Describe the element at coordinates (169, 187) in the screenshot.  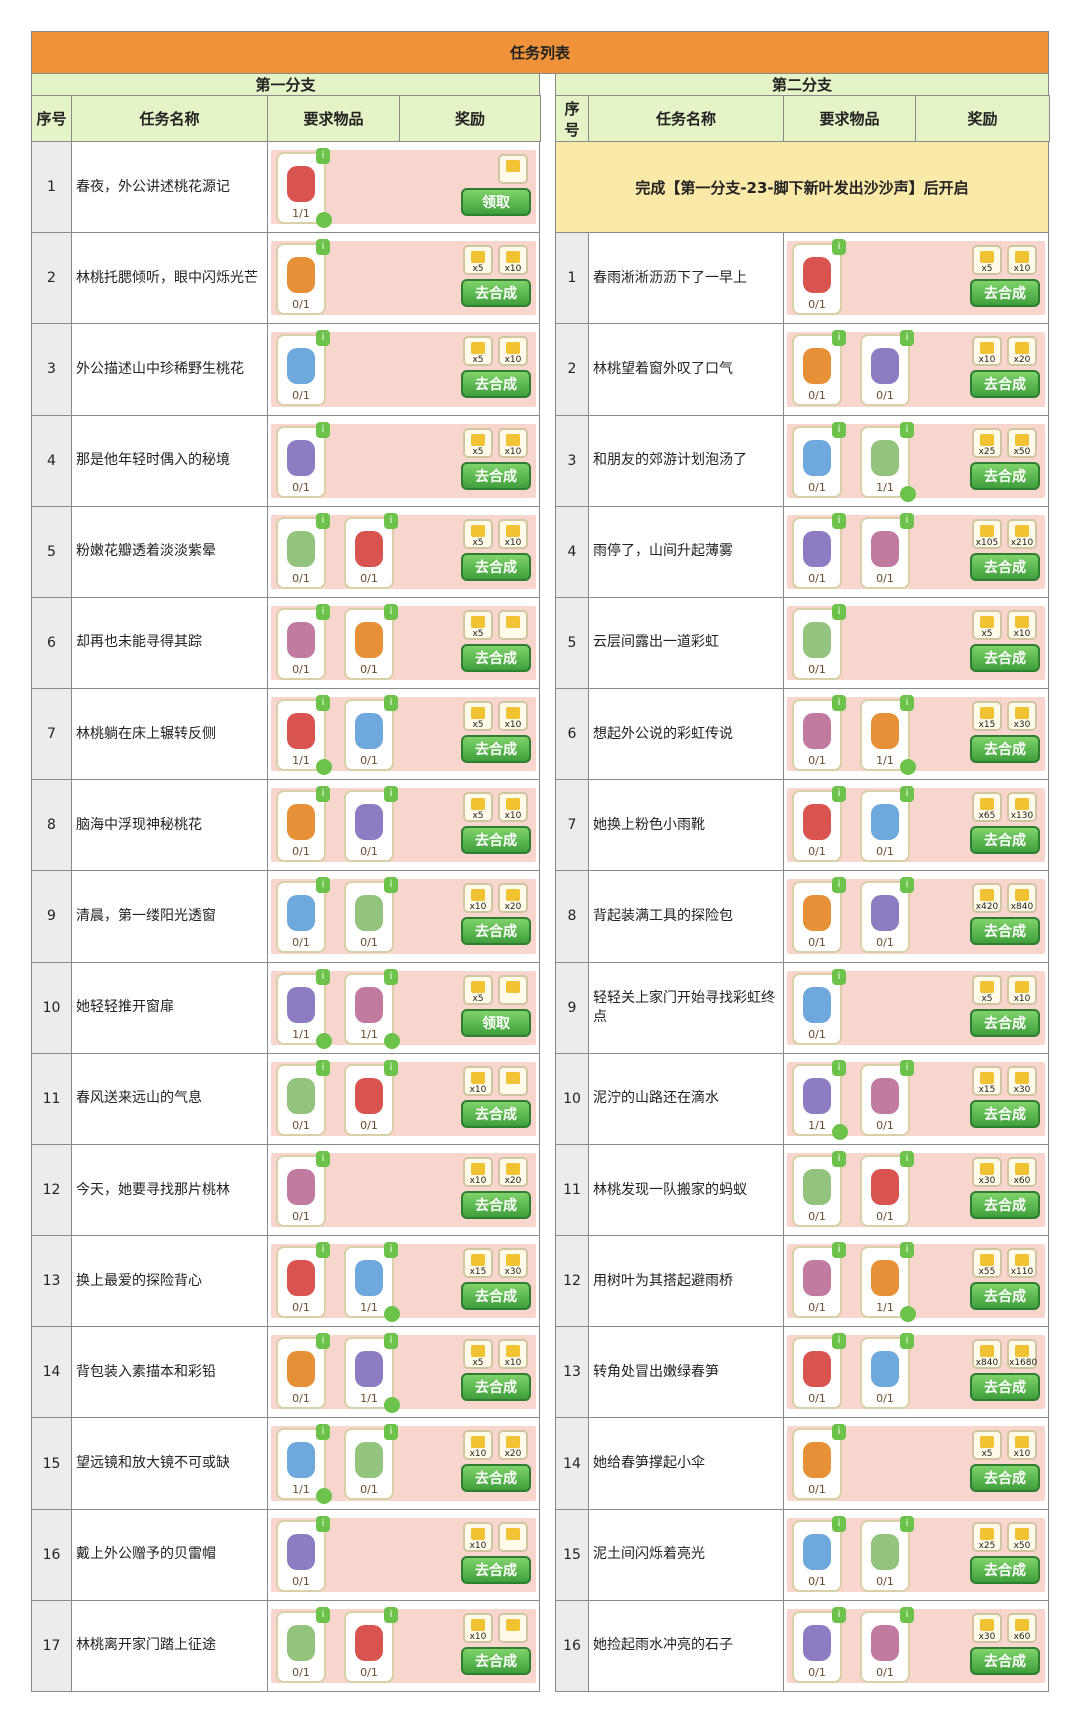
I see `task-name: 春夜，外公讲述桃花源记` at that location.